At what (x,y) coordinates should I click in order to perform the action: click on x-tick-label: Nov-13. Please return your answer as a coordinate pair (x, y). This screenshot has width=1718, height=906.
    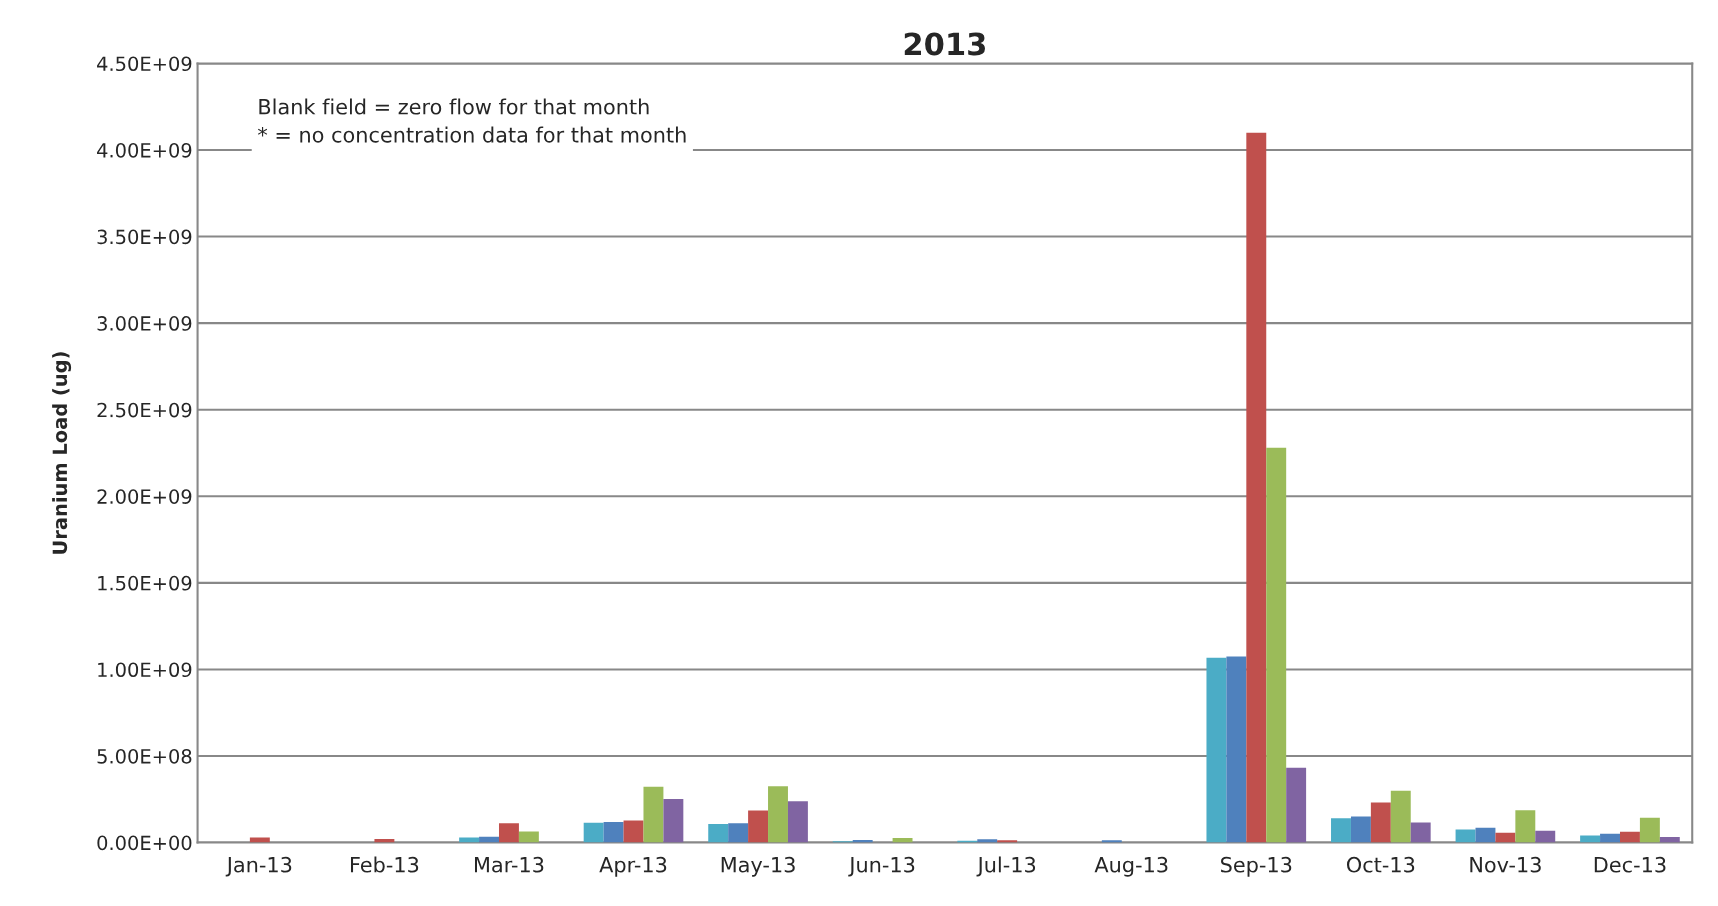
    Looking at the image, I should click on (1505, 864).